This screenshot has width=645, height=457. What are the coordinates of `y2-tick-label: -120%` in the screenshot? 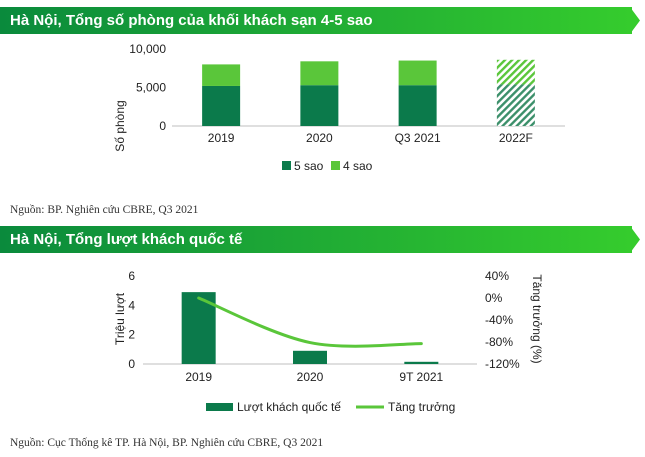 It's located at (502, 364).